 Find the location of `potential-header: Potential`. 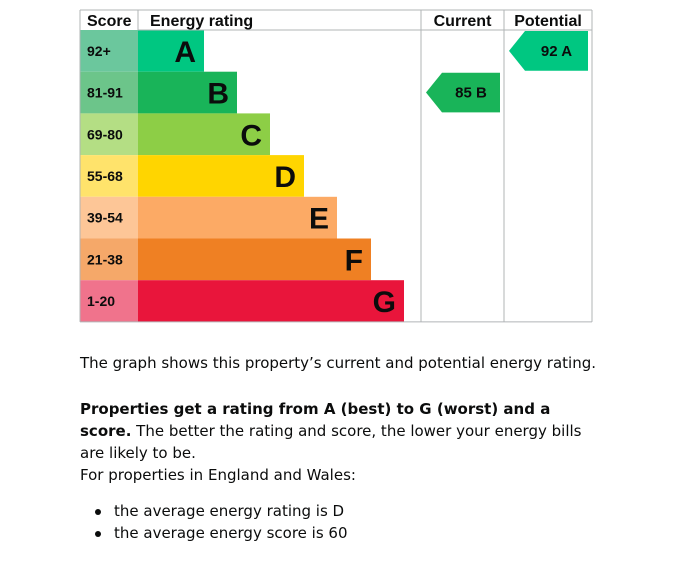

potential-header: Potential is located at coordinates (548, 21).